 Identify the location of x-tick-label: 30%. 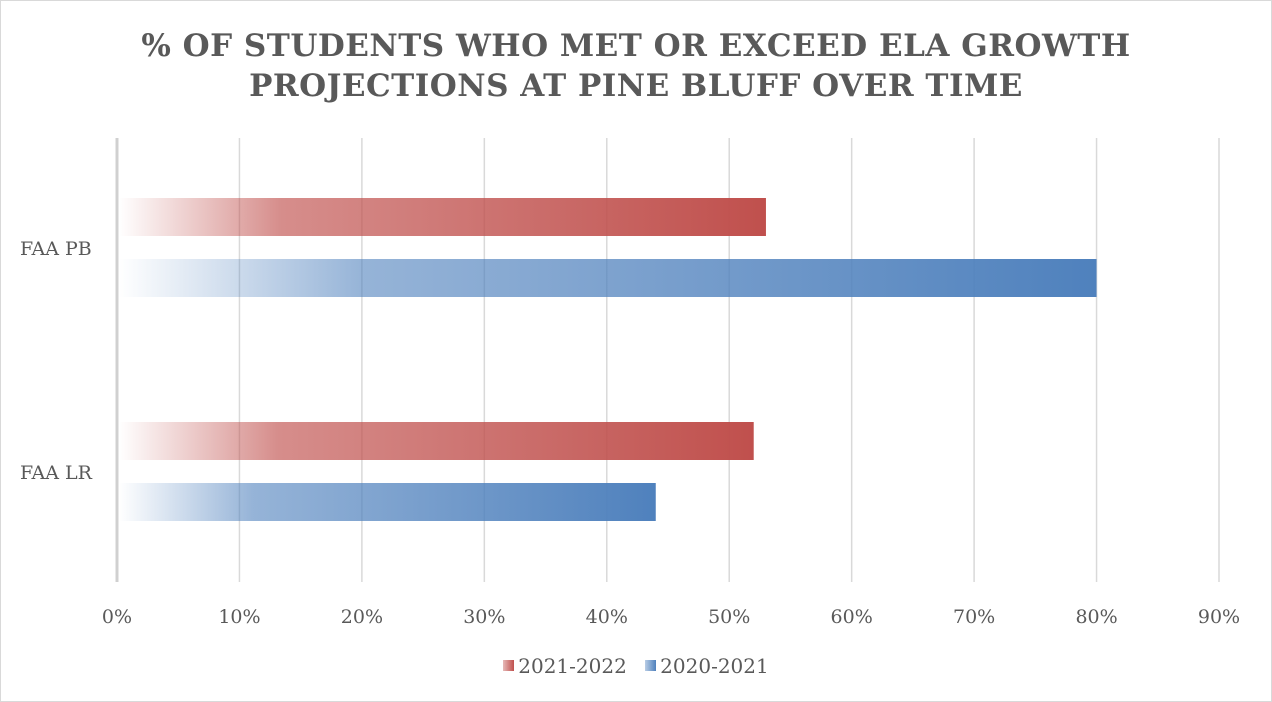
(484, 617).